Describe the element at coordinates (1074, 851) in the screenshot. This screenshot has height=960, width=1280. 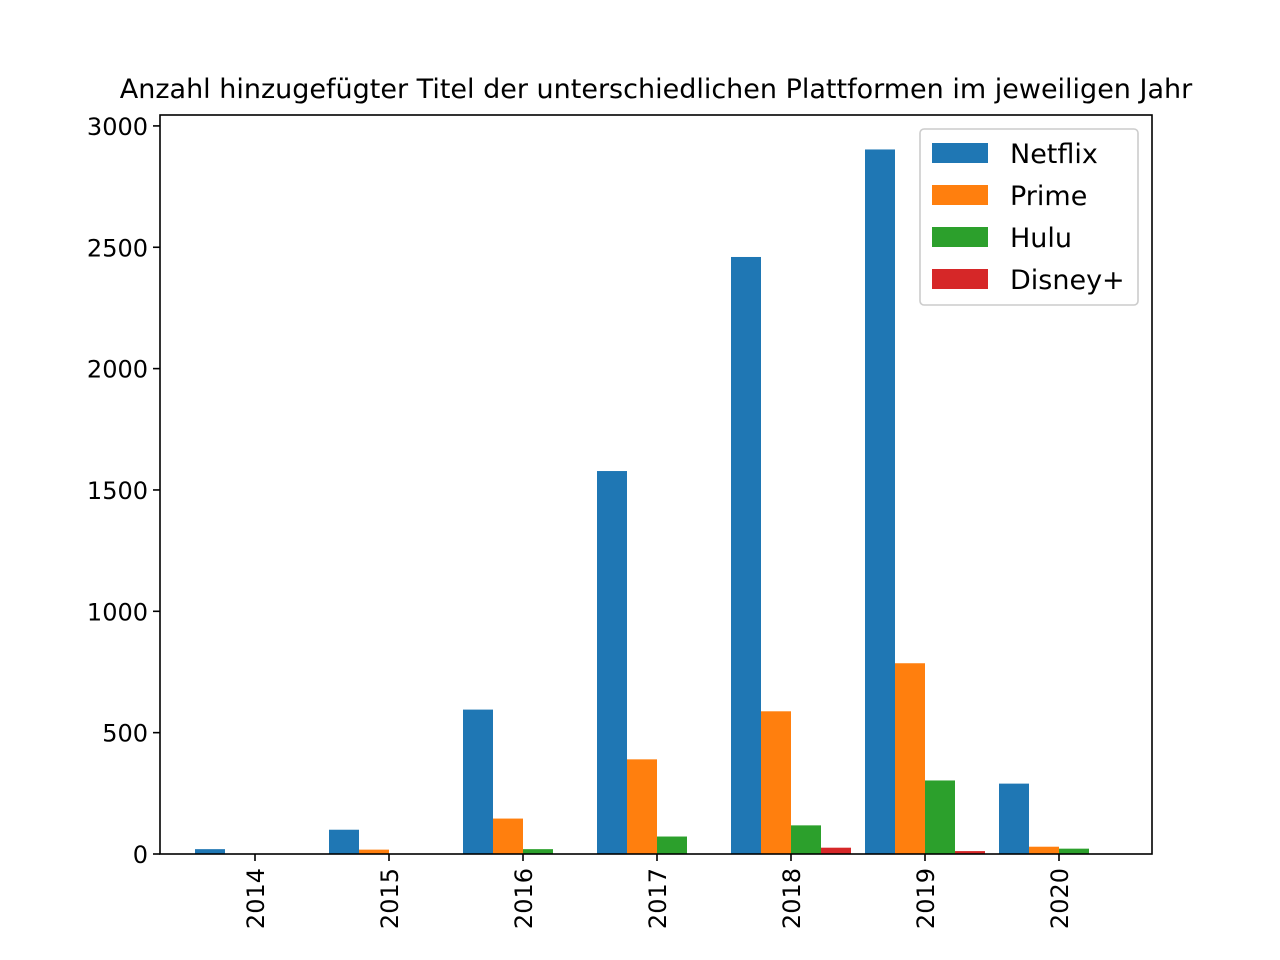
I see `bar-hulu-2020` at that location.